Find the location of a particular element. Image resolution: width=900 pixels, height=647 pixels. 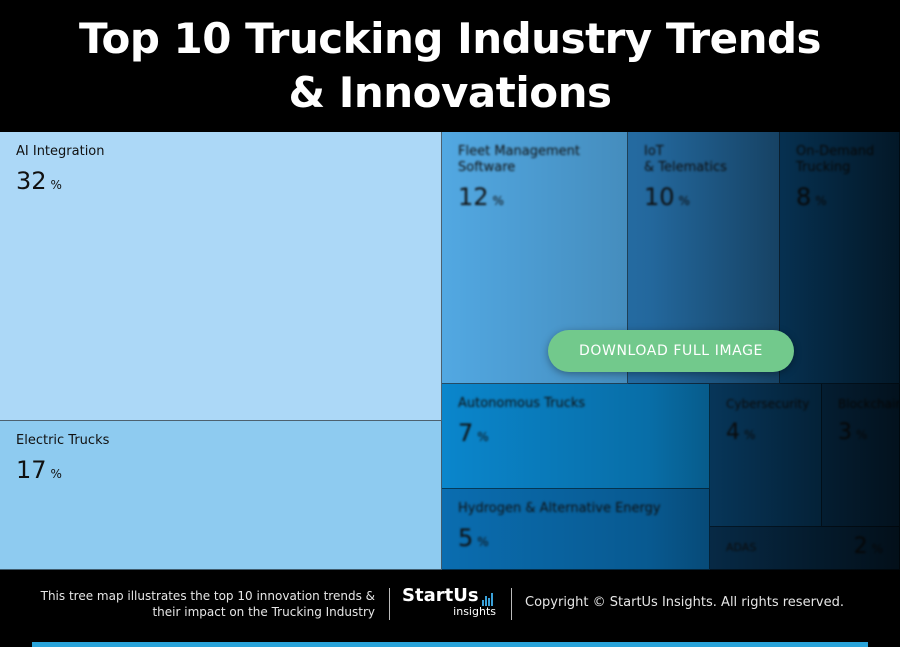

treemap-tile-autonomous-trucks: Autonomous Trucks 7% is located at coordinates (576, 436).